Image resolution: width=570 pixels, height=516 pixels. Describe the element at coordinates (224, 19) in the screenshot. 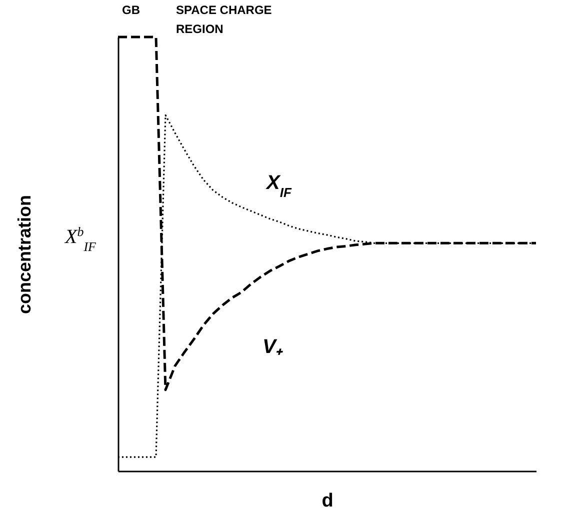

I see `text: SPACE CHARGE REGION` at that location.